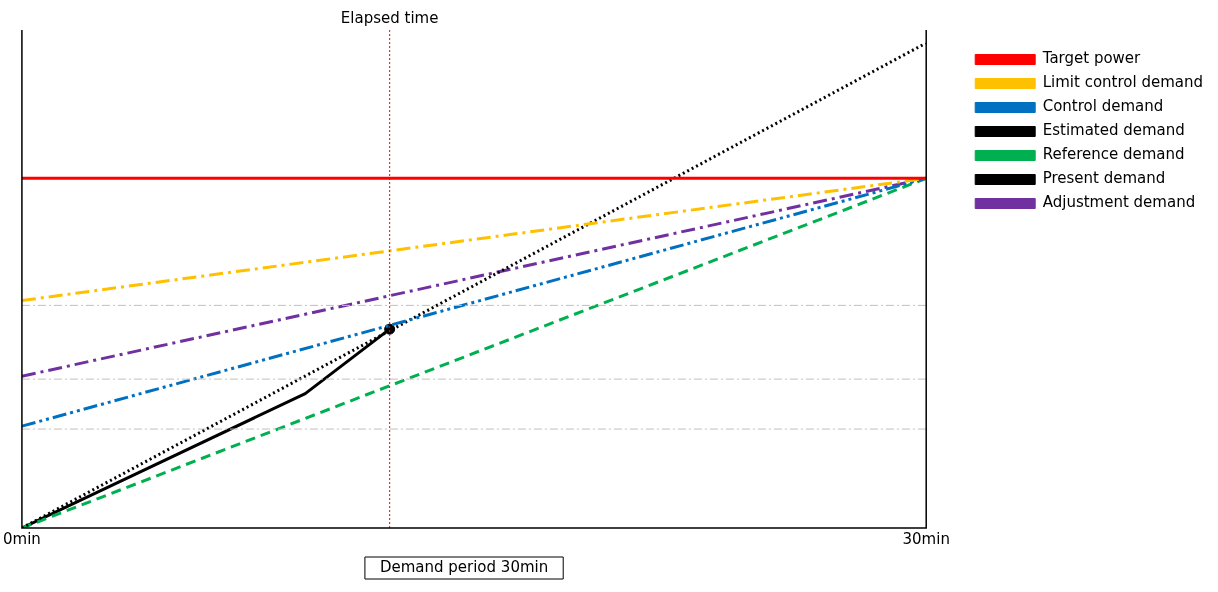  Describe the element at coordinates (389, 18) in the screenshot. I see `ref-line-label: Elapsed time` at that location.